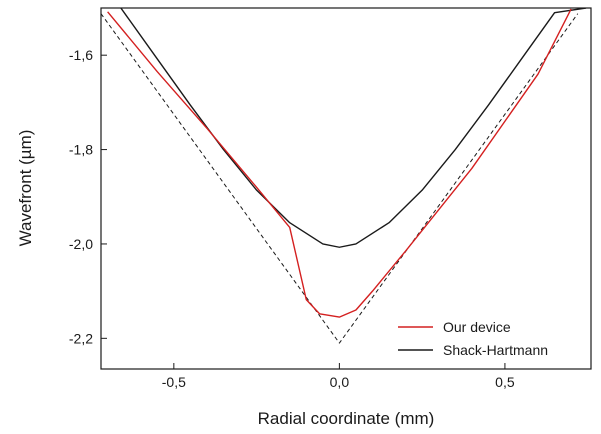  Describe the element at coordinates (81, 150) in the screenshot. I see `y-tick-label: -1,8` at that location.